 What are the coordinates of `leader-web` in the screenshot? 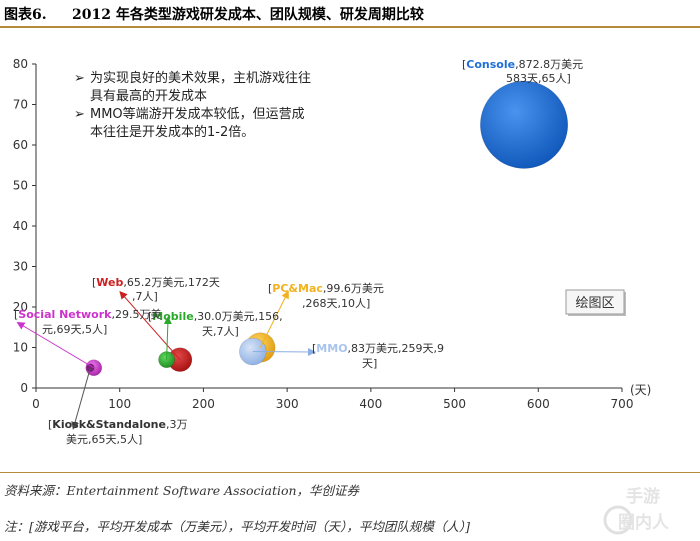 It's located at (150, 325).